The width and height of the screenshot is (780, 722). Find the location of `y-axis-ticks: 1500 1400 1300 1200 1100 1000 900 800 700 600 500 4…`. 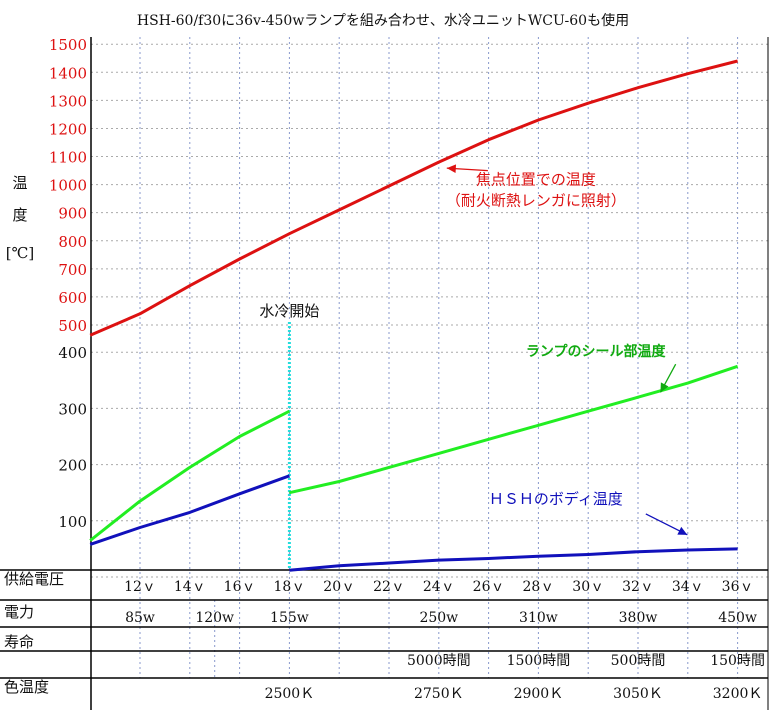

y-axis-ticks: 1500 1400 1300 1200 1100 1000 900 800 700 600 500 4… is located at coordinates (68, 283).